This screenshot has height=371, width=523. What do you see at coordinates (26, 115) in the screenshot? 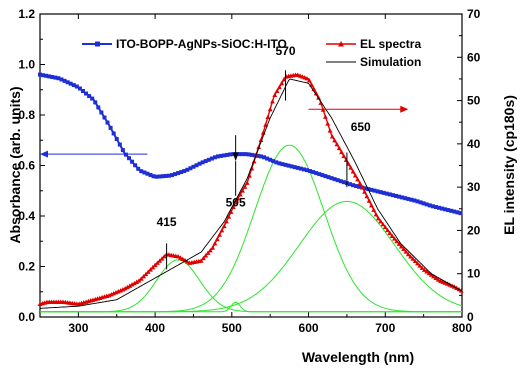
I see `y-left-tick-label: 0.8` at bounding box center [26, 115].